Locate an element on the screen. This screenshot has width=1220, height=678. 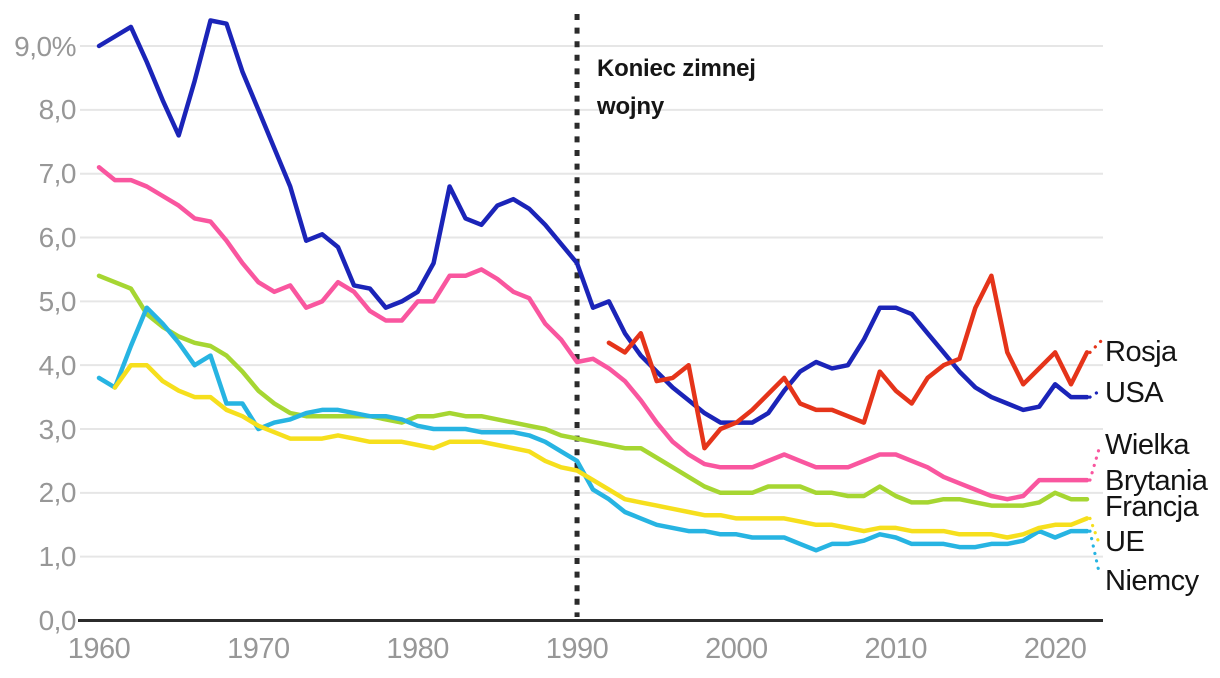
x-tick-label: 2010 is located at coordinates (895, 649).